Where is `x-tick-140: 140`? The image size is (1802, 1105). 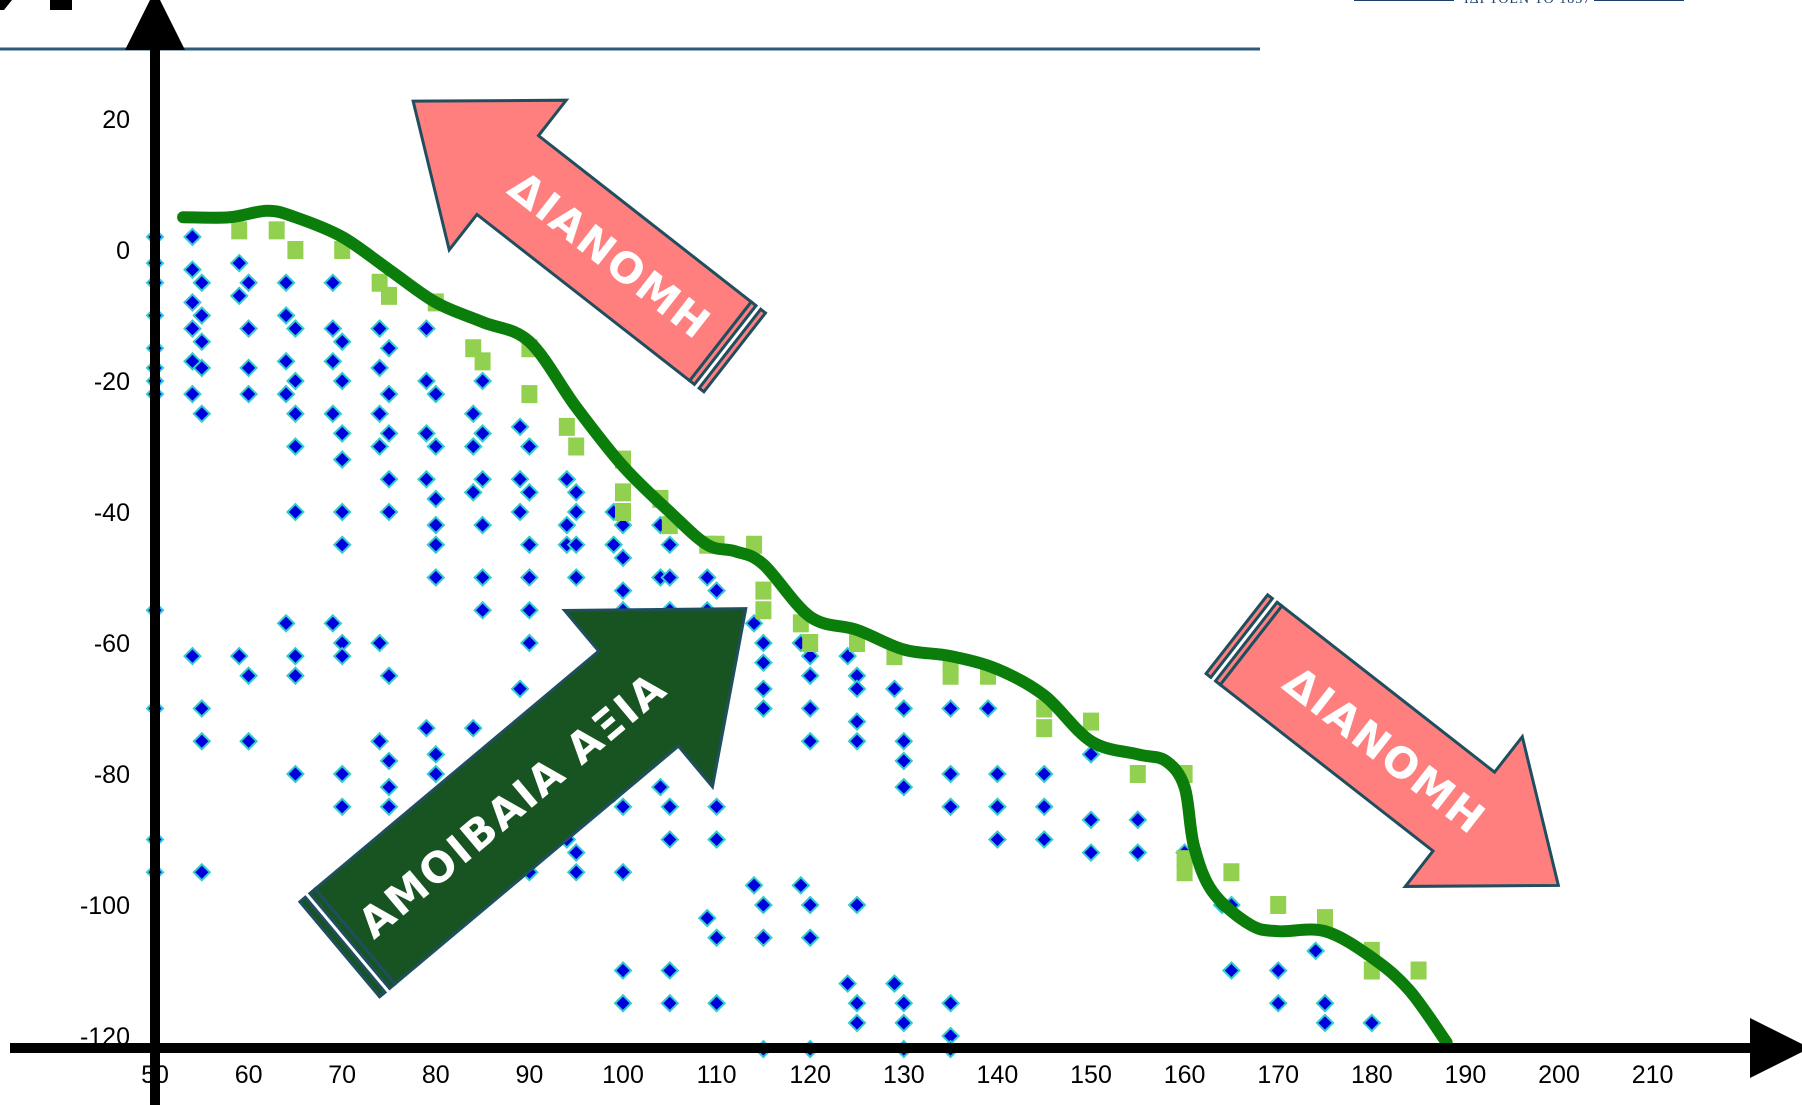 x-tick-140: 140 is located at coordinates (998, 1075).